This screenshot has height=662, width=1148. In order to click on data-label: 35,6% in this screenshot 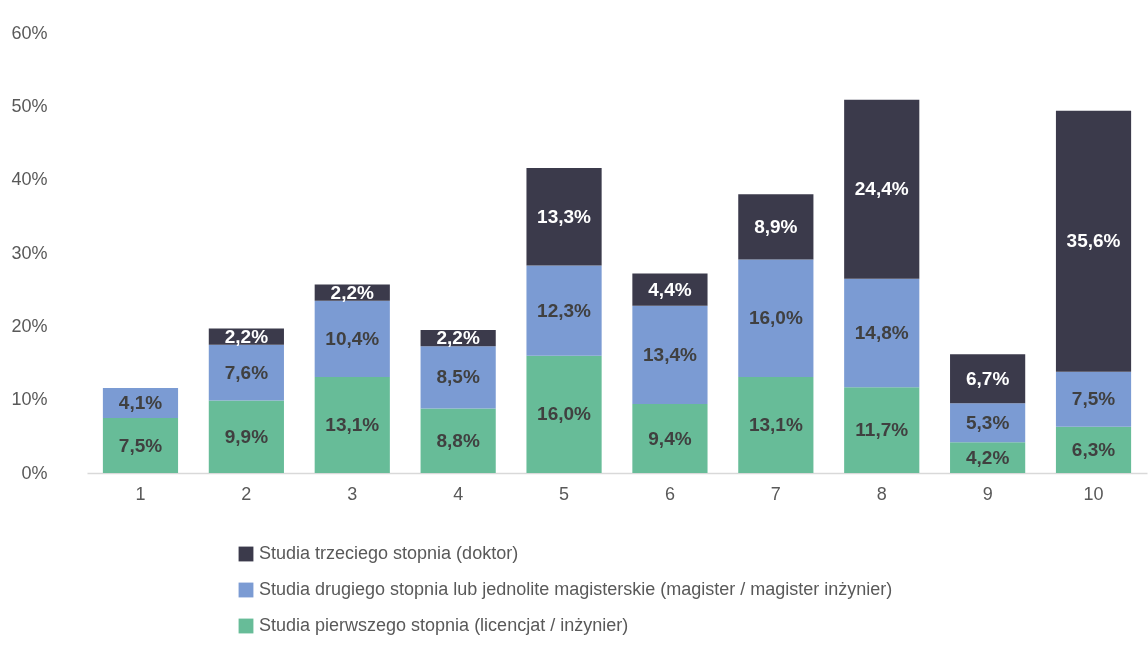, I will do `click(1093, 241)`.